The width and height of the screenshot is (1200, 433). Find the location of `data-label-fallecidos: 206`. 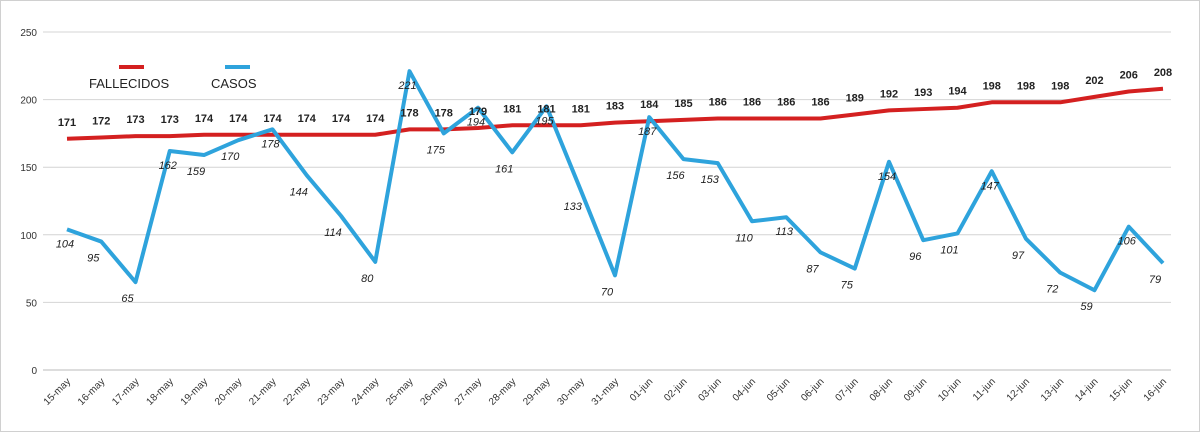

data-label-fallecidos: 206 is located at coordinates (1129, 75).